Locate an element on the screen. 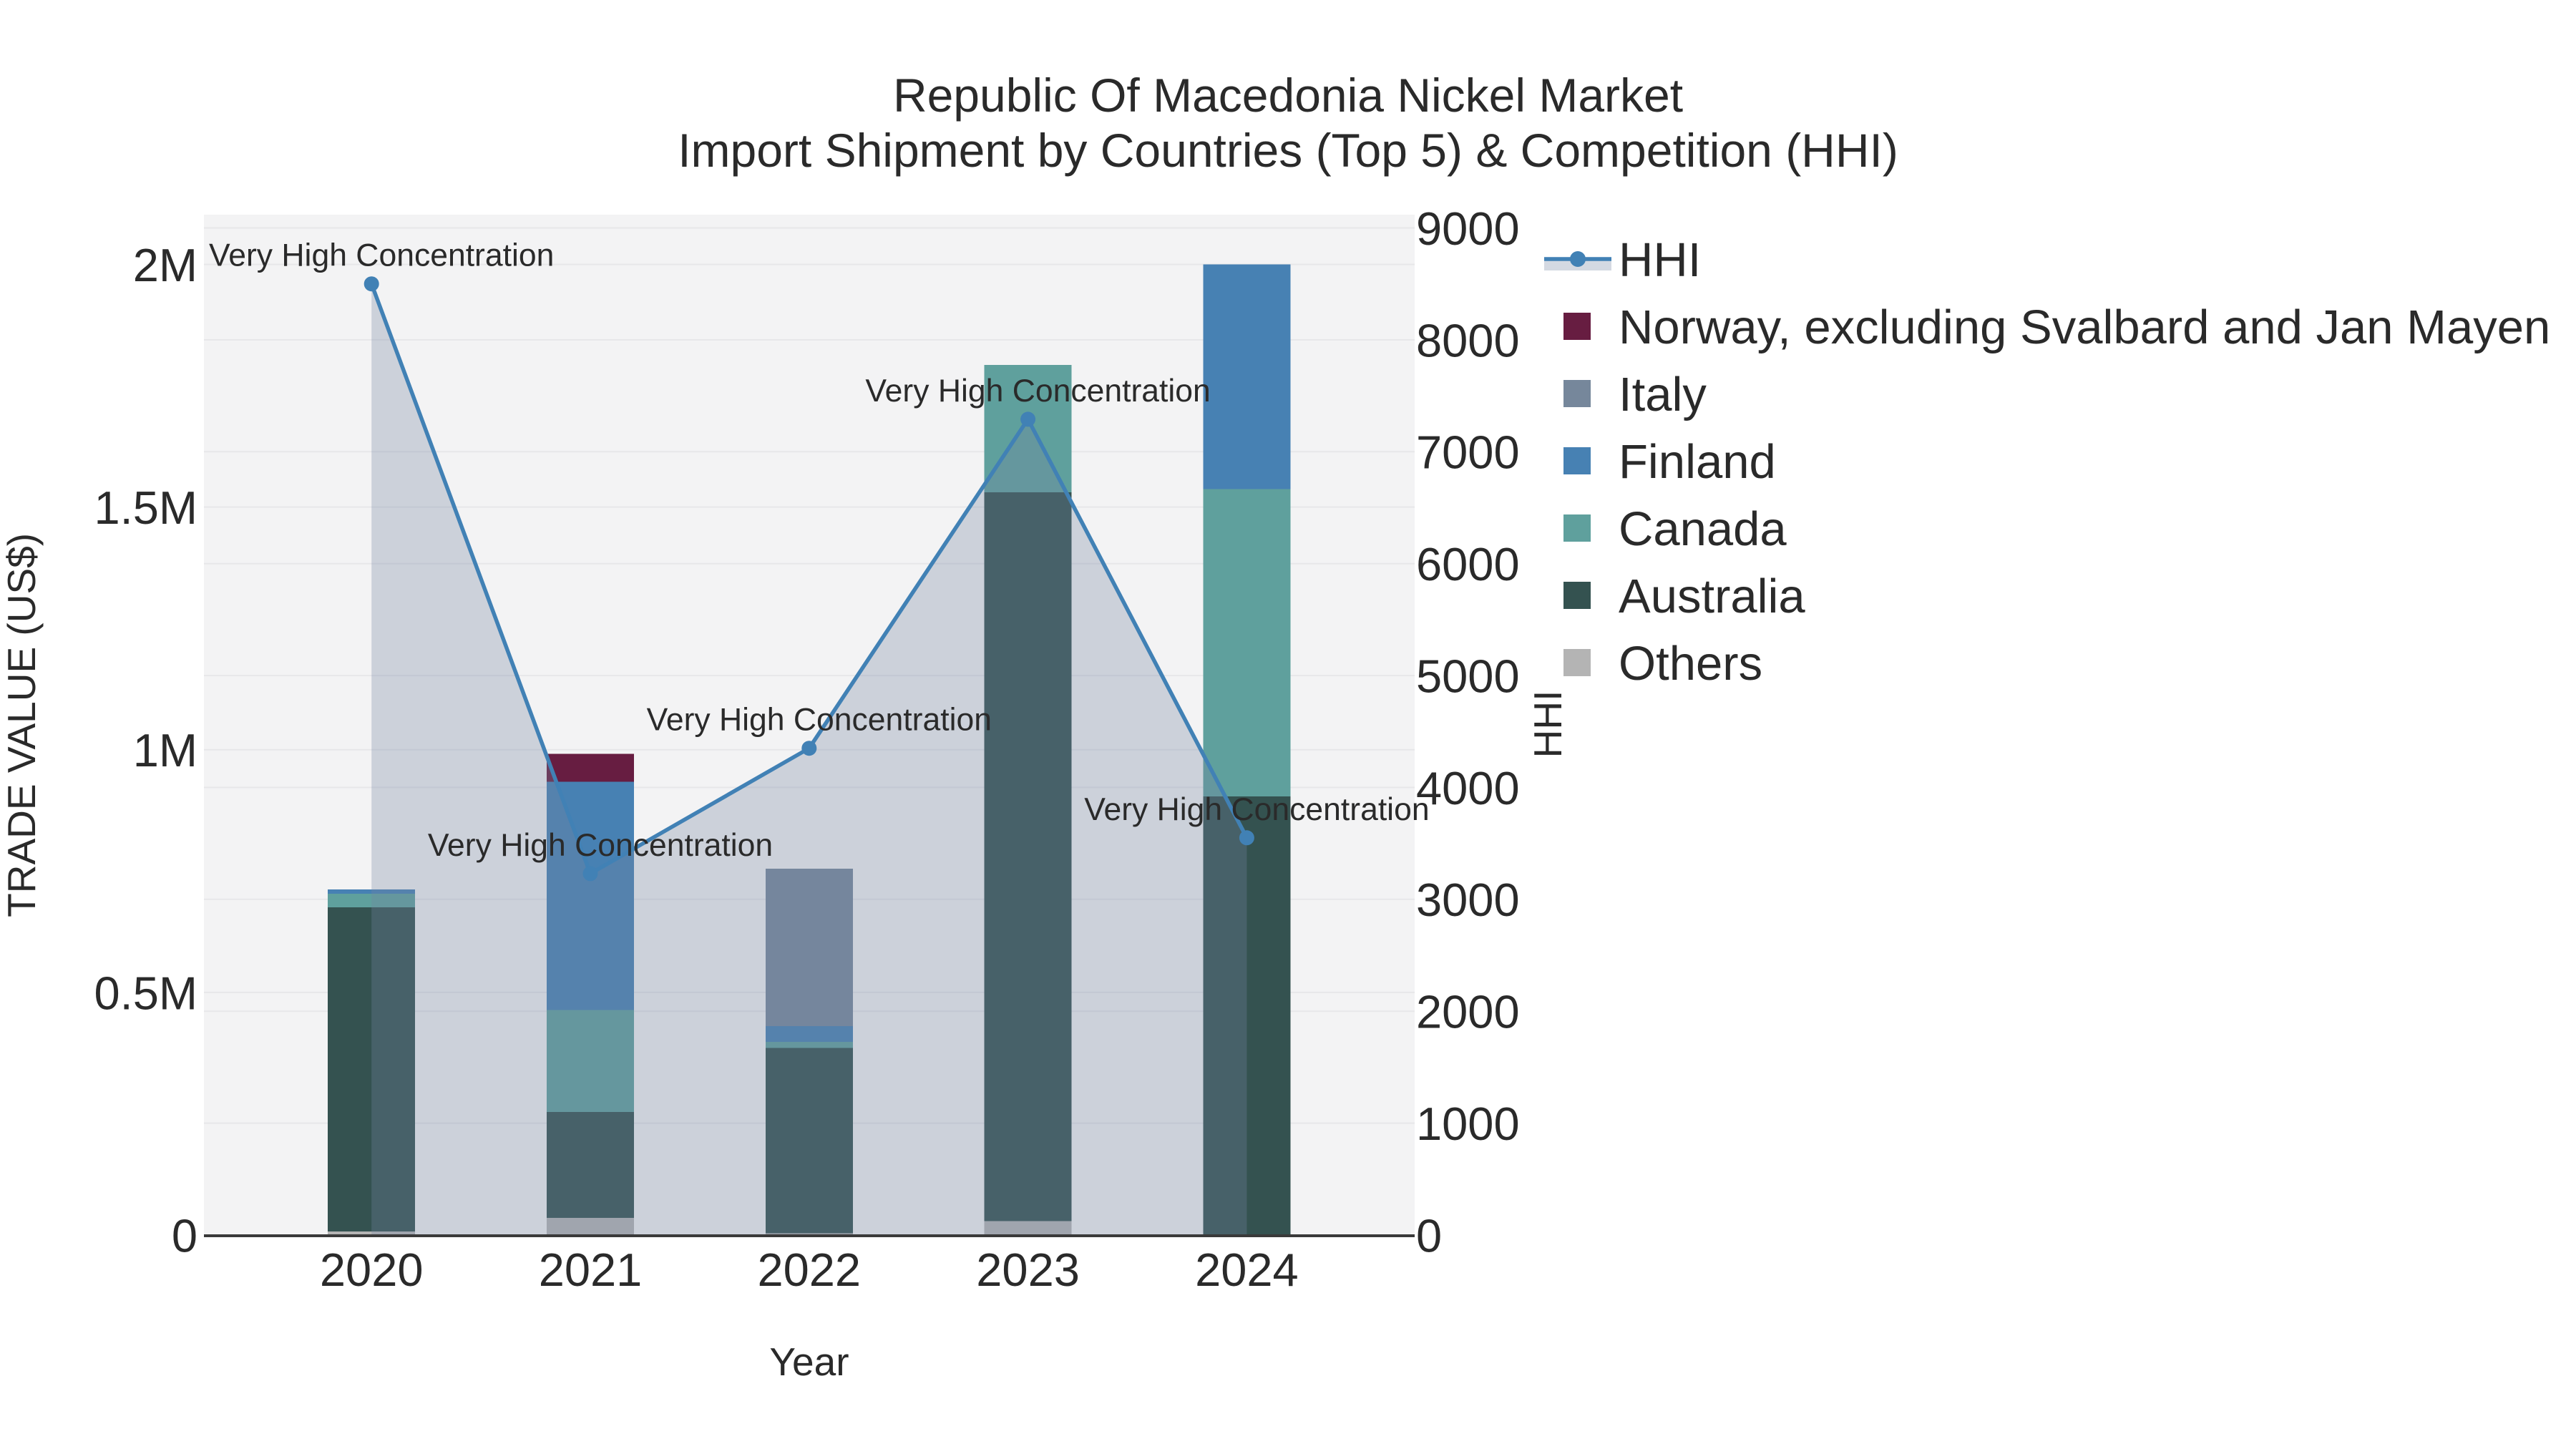 This screenshot has width=2576, height=1449. svg-text: Finland is located at coordinates (1697, 462).